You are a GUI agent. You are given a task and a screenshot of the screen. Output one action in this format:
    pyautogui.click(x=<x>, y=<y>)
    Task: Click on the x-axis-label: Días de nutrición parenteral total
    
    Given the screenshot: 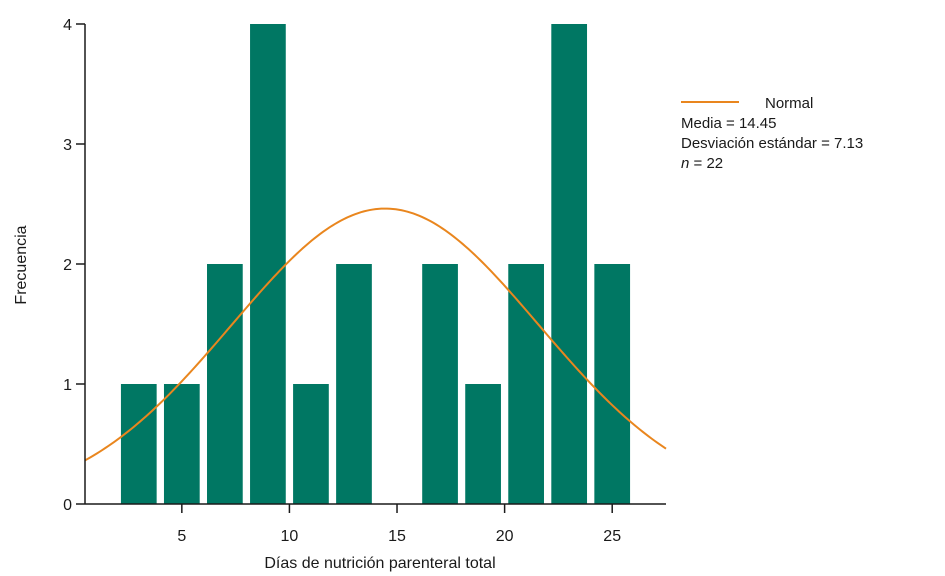 What is the action you would take?
    pyautogui.click(x=379, y=563)
    